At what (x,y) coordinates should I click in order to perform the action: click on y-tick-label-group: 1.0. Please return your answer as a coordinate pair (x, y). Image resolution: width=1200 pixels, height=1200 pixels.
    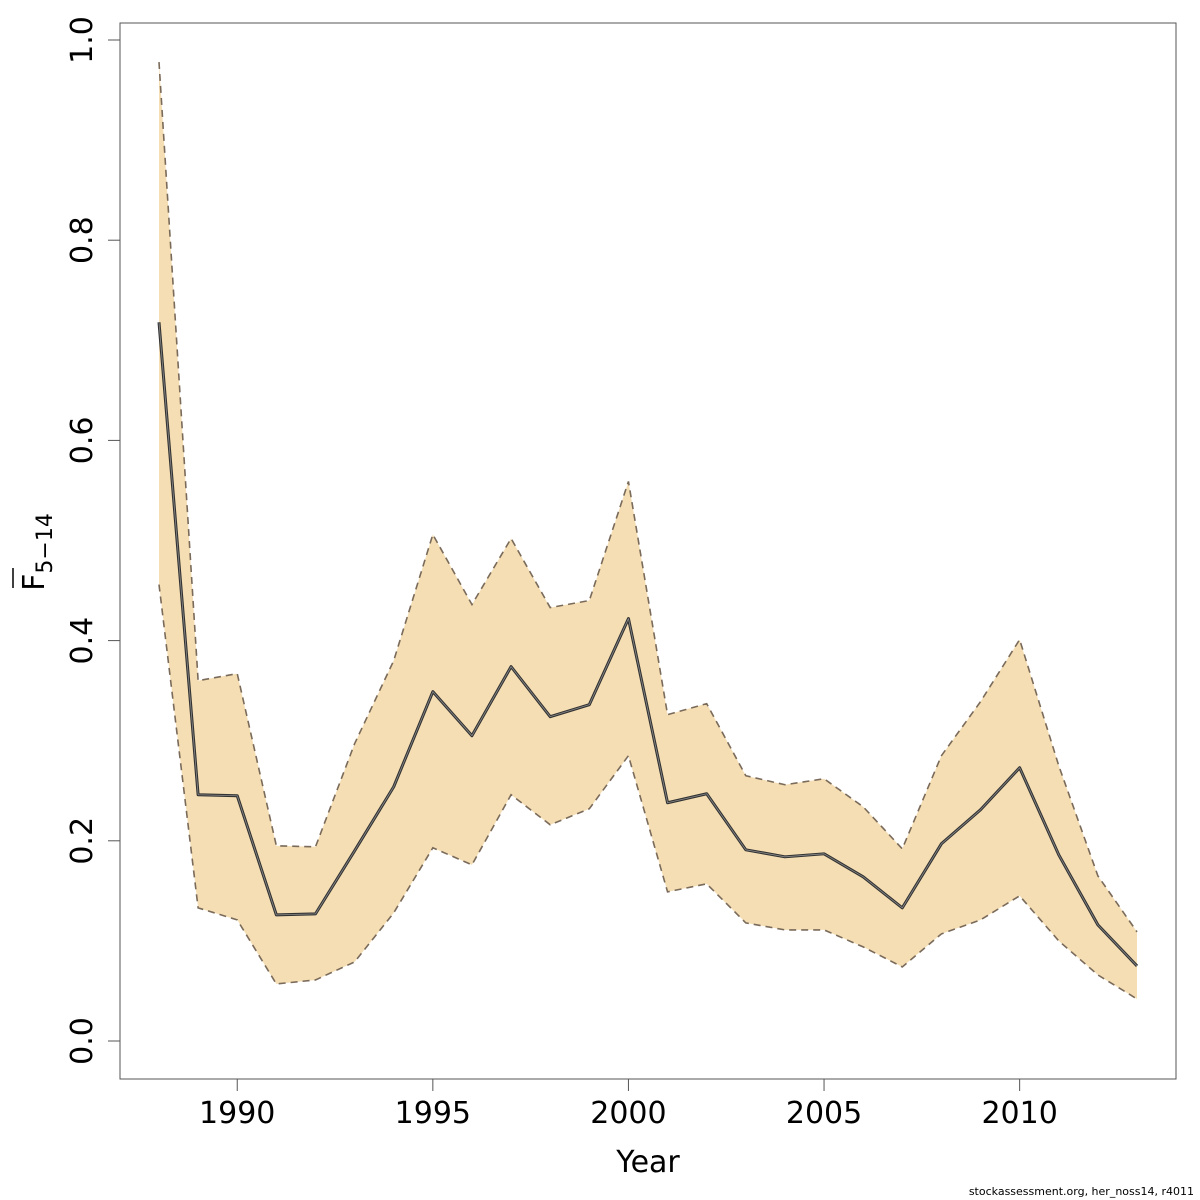
    Looking at the image, I should click on (82, 40).